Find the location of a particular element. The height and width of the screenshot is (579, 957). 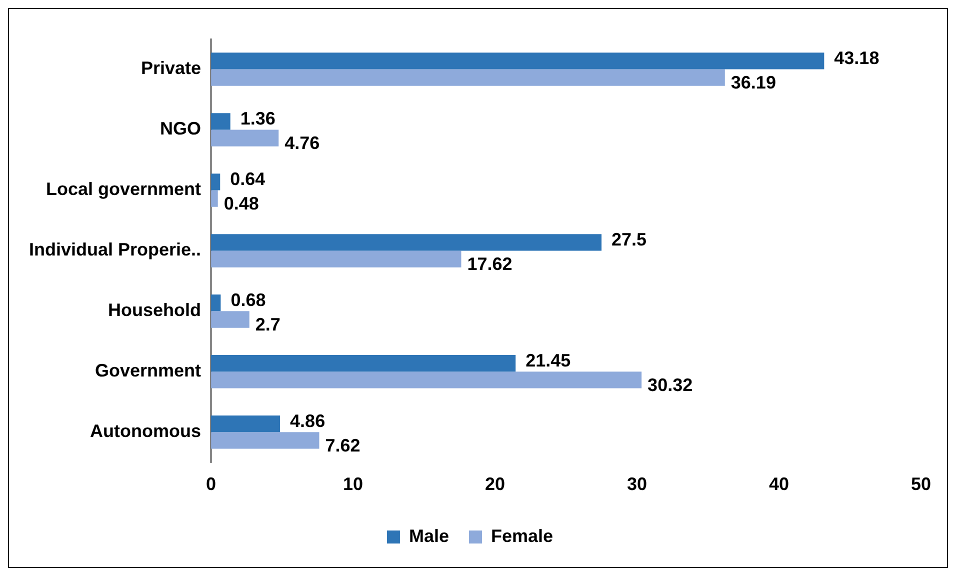

data-label: 4.76 is located at coordinates (302, 143).